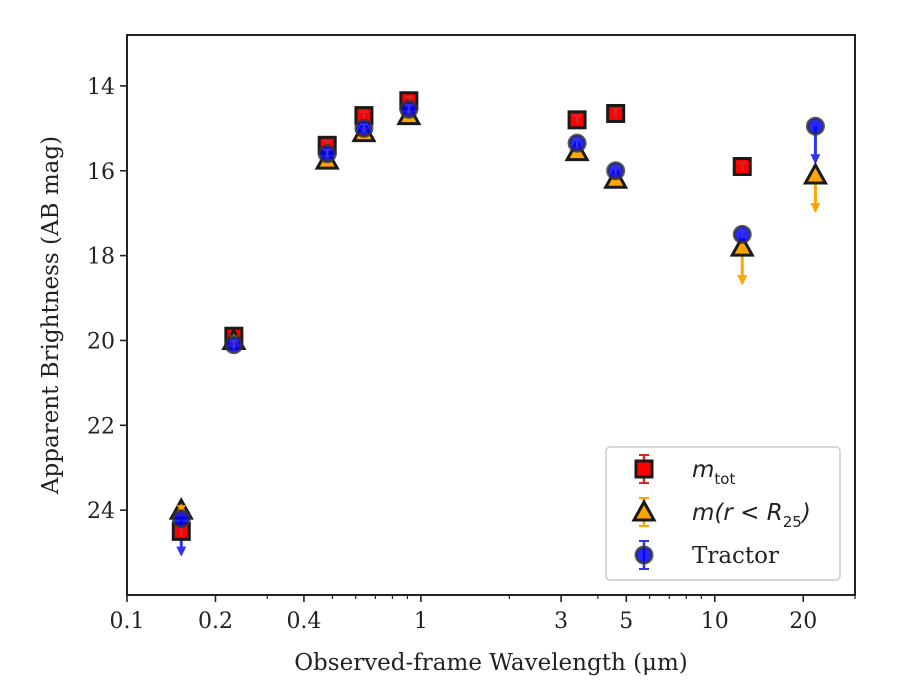  I want to click on legend-label-main: m, so click(703, 470).